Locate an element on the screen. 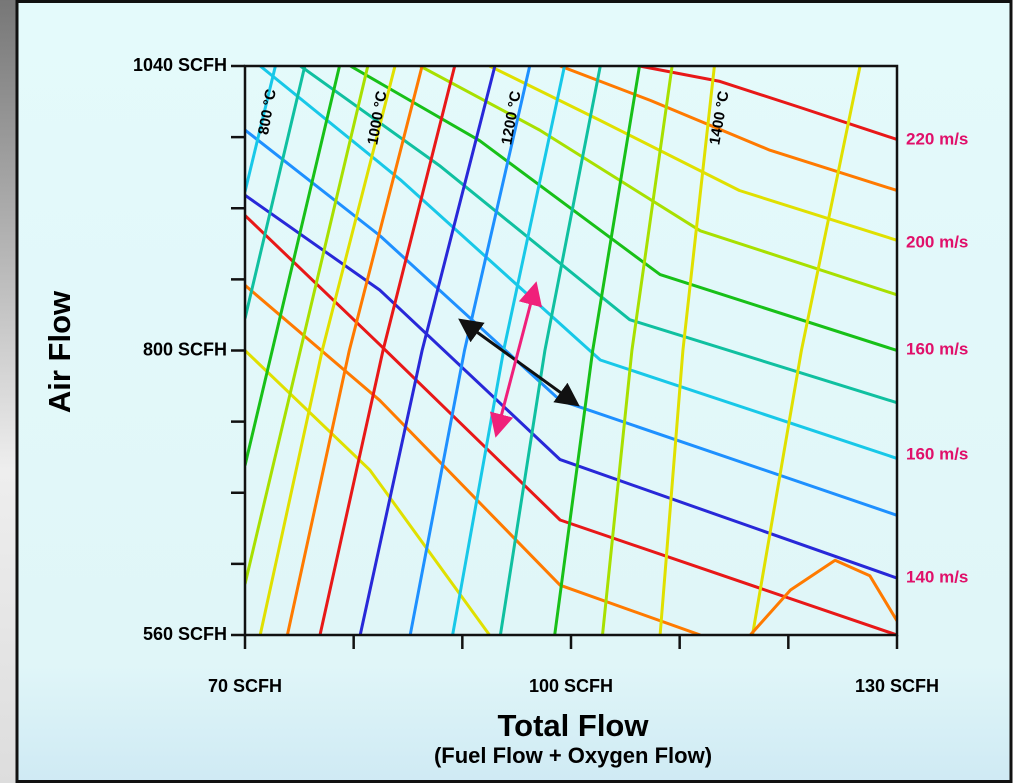  velocity-label: 220 m/s is located at coordinates (937, 138).